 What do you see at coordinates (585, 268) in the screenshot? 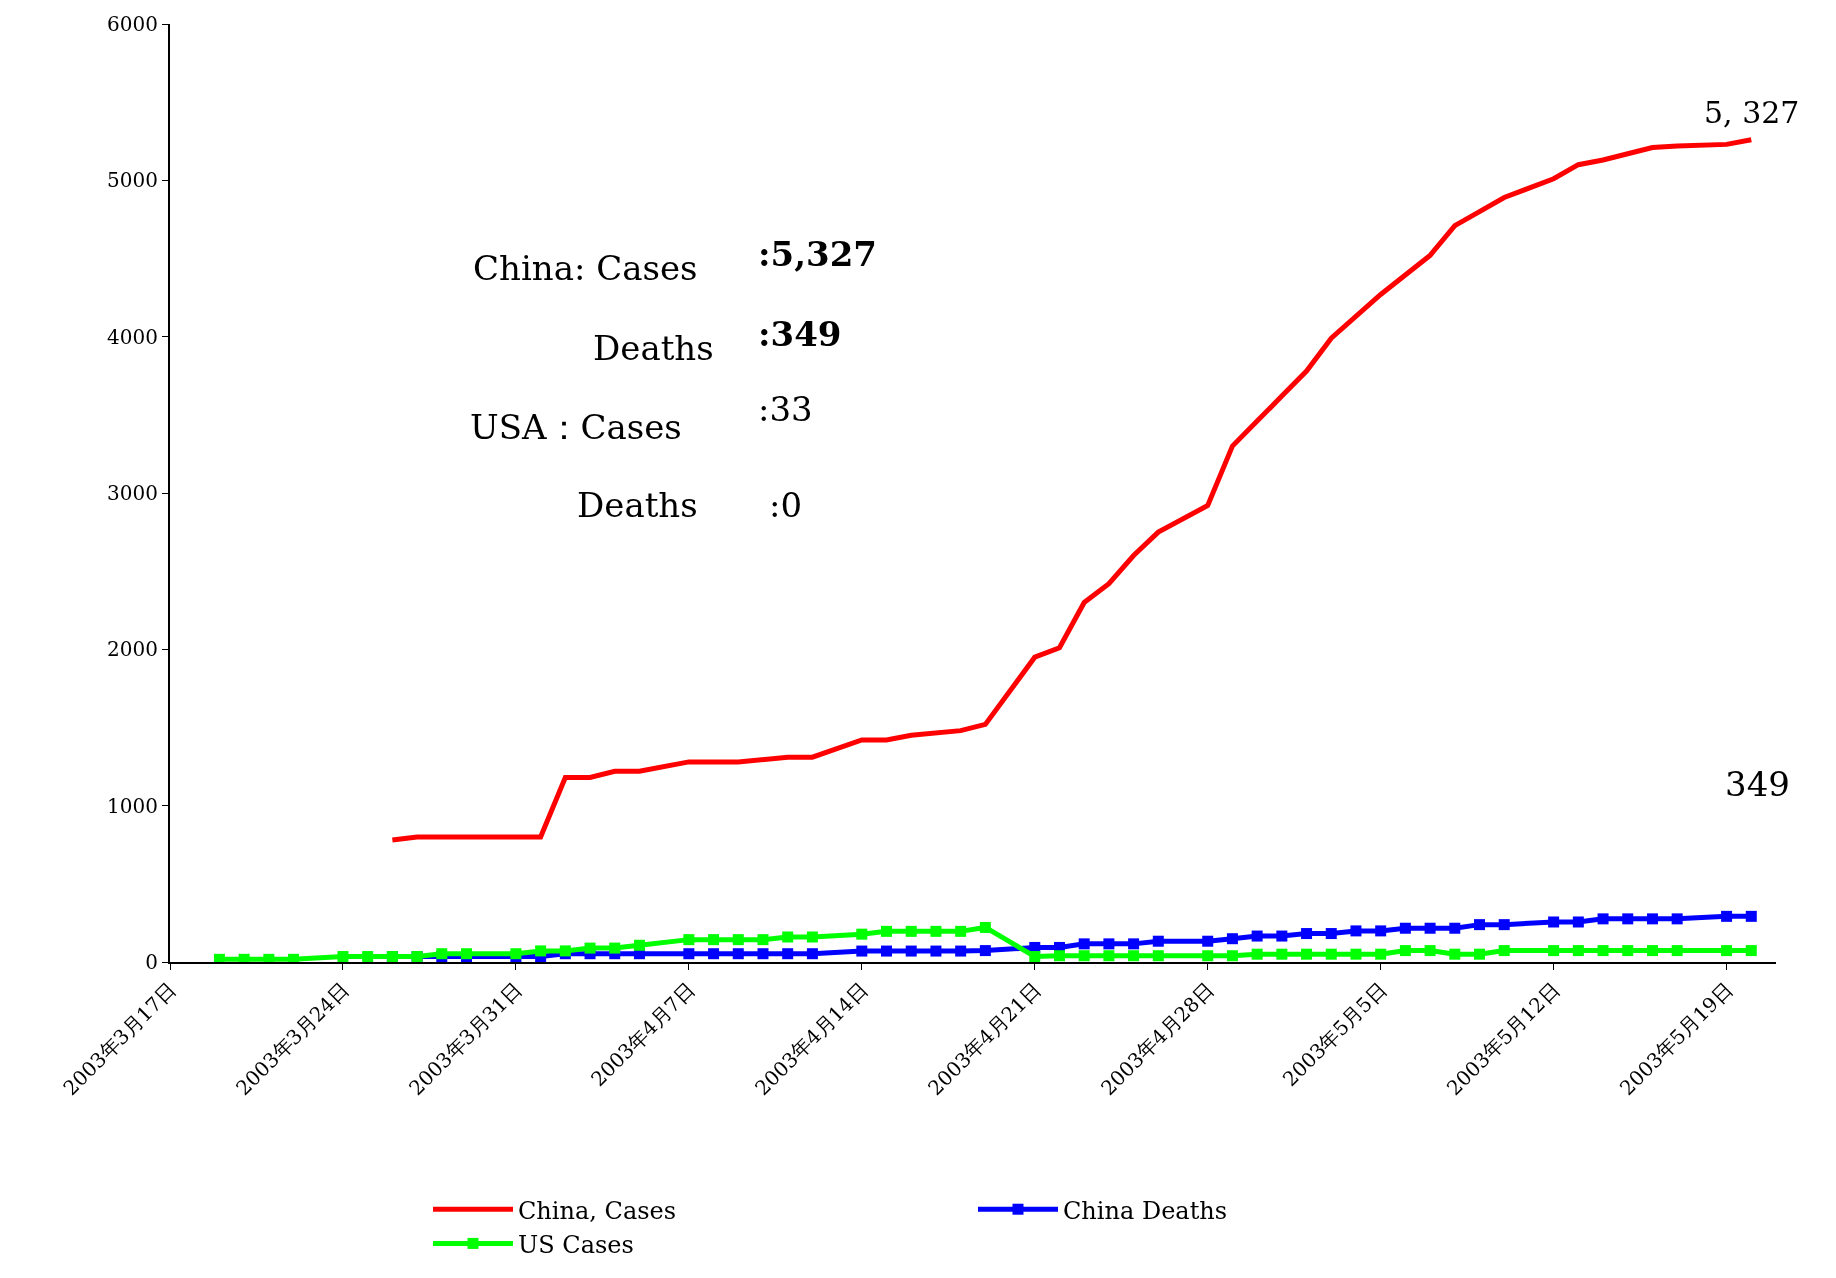
I see `annotation: China: Cases` at bounding box center [585, 268].